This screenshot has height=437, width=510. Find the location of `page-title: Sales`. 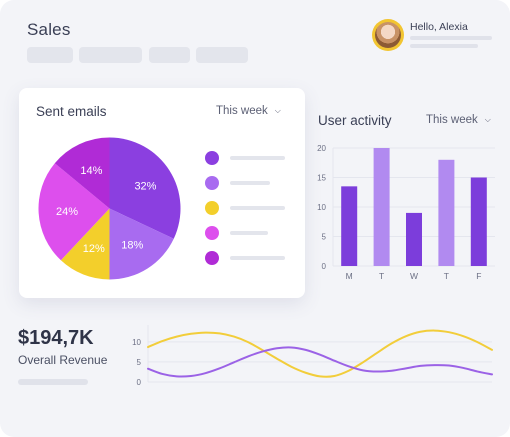

page-title: Sales is located at coordinates (49, 29).